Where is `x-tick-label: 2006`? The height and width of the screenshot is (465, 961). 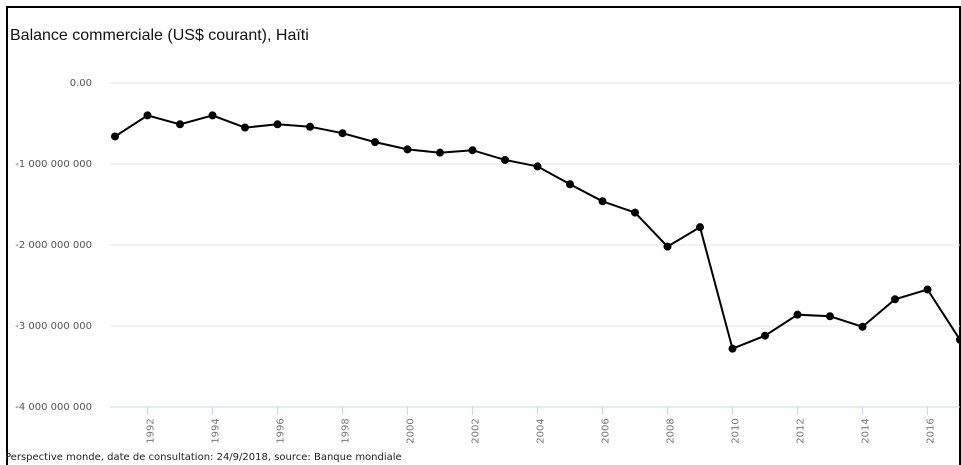 x-tick-label: 2006 is located at coordinates (606, 430).